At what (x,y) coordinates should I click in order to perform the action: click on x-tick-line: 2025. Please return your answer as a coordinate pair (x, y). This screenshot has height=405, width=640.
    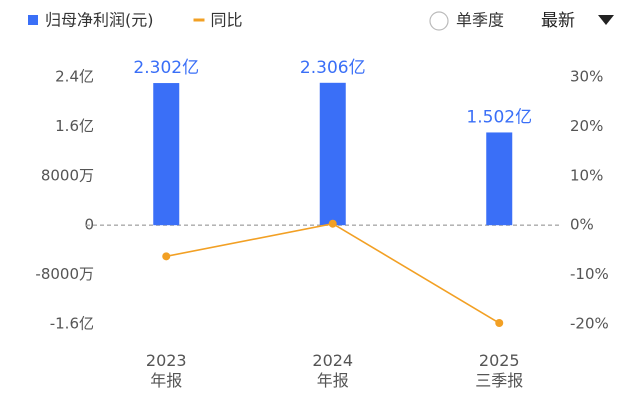
    Looking at the image, I should click on (499, 360).